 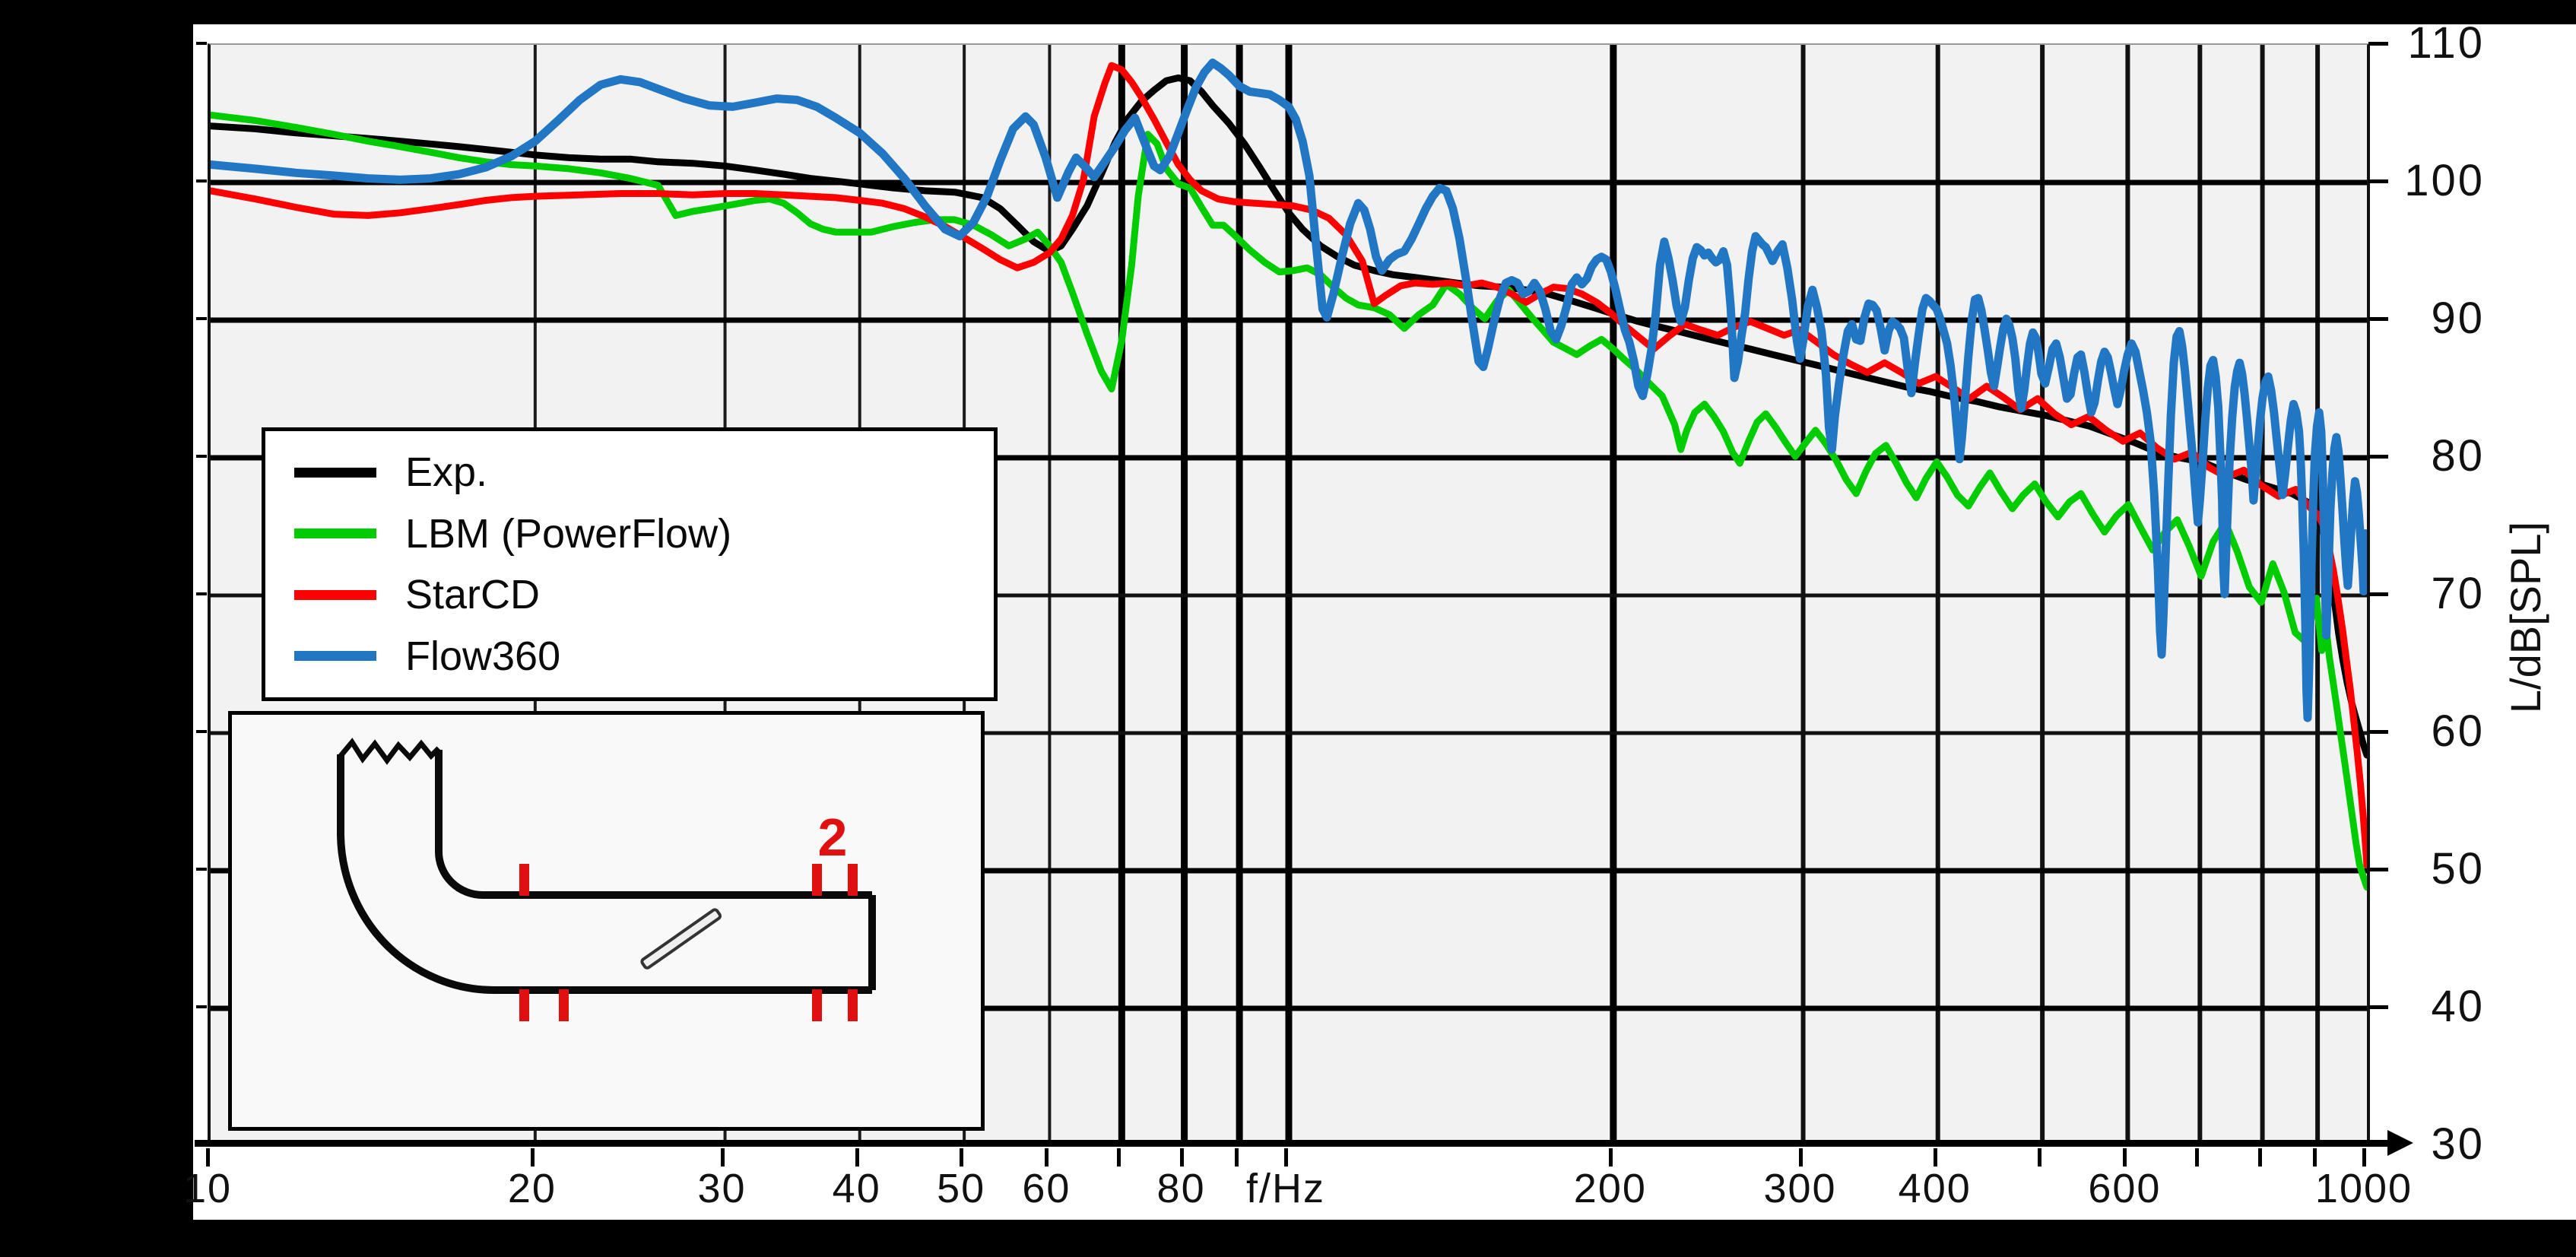 What do you see at coordinates (568, 533) in the screenshot?
I see `legend-label: LBM (PowerFlow)` at bounding box center [568, 533].